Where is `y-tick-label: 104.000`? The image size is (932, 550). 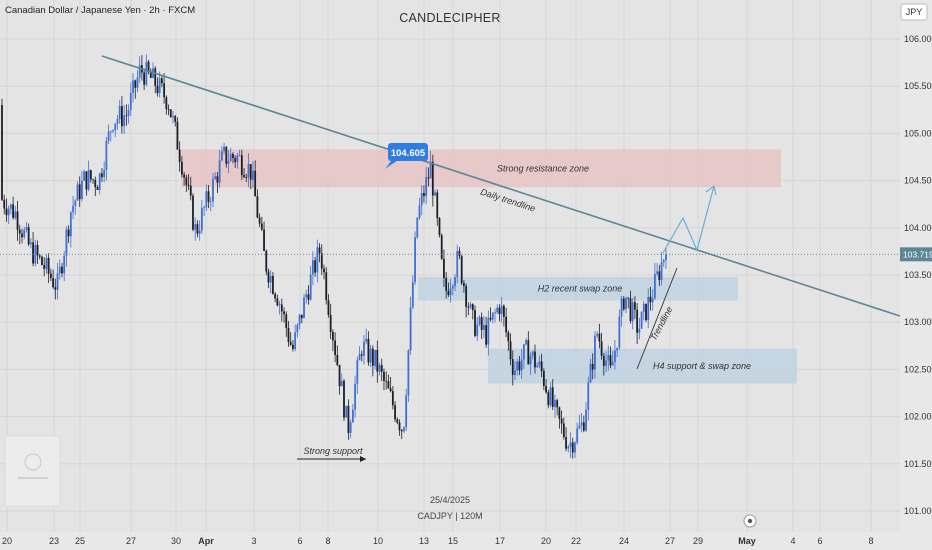 y-tick-label: 104.000 is located at coordinates (918, 228).